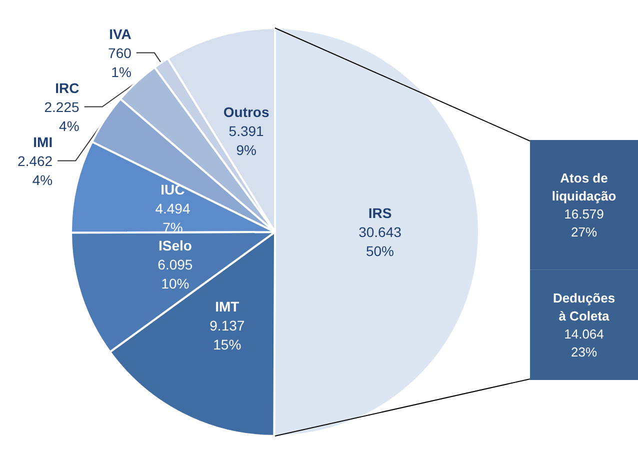  Describe the element at coordinates (380, 213) in the screenshot. I see `slice-label: IRS` at that location.